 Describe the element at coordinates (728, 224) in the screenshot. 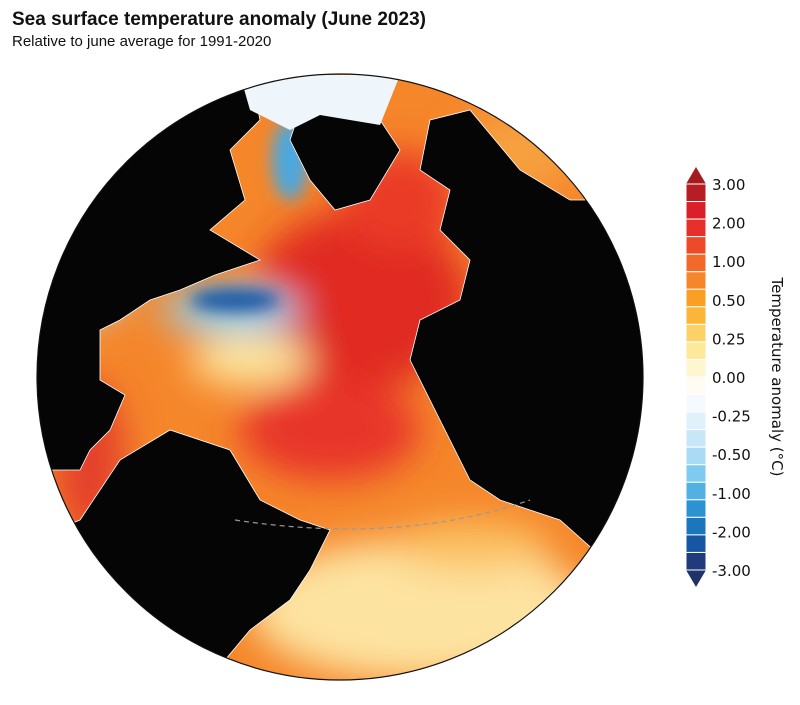

I see `colorbar-tick-label: 2.00` at that location.